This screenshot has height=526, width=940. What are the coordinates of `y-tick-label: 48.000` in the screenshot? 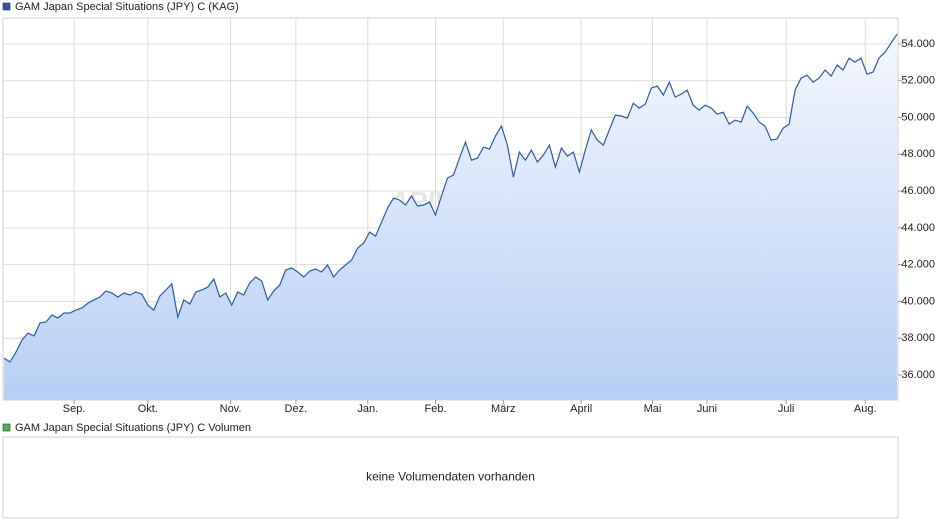 It's located at (918, 154).